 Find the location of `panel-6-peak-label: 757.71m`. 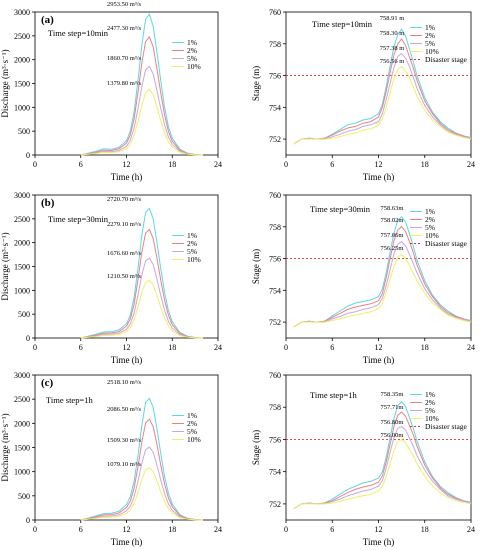

panel-6-peak-label: 757.71m is located at coordinates (392, 407).